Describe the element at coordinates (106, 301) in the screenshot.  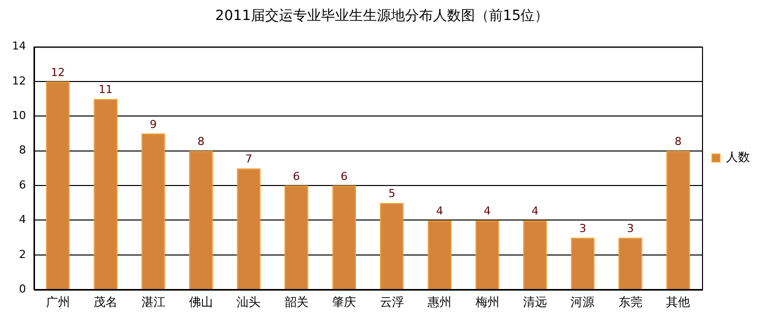
I see `x-tick-label: 茂名` at that location.